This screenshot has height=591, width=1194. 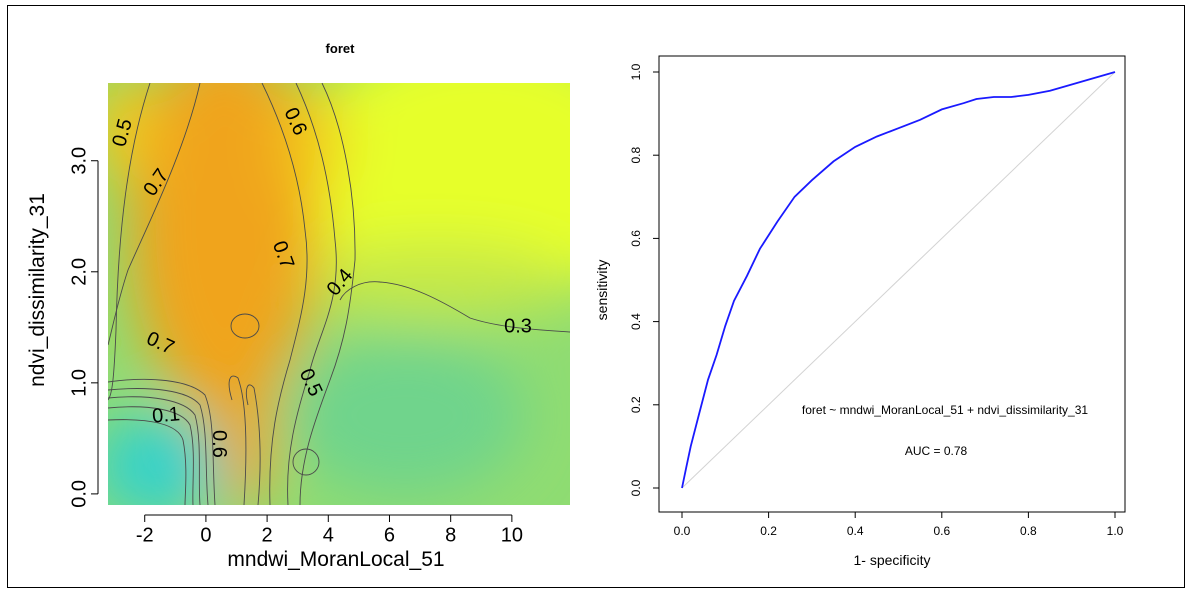 I want to click on heatmap-x-tick-label: 6, so click(x=389, y=535).